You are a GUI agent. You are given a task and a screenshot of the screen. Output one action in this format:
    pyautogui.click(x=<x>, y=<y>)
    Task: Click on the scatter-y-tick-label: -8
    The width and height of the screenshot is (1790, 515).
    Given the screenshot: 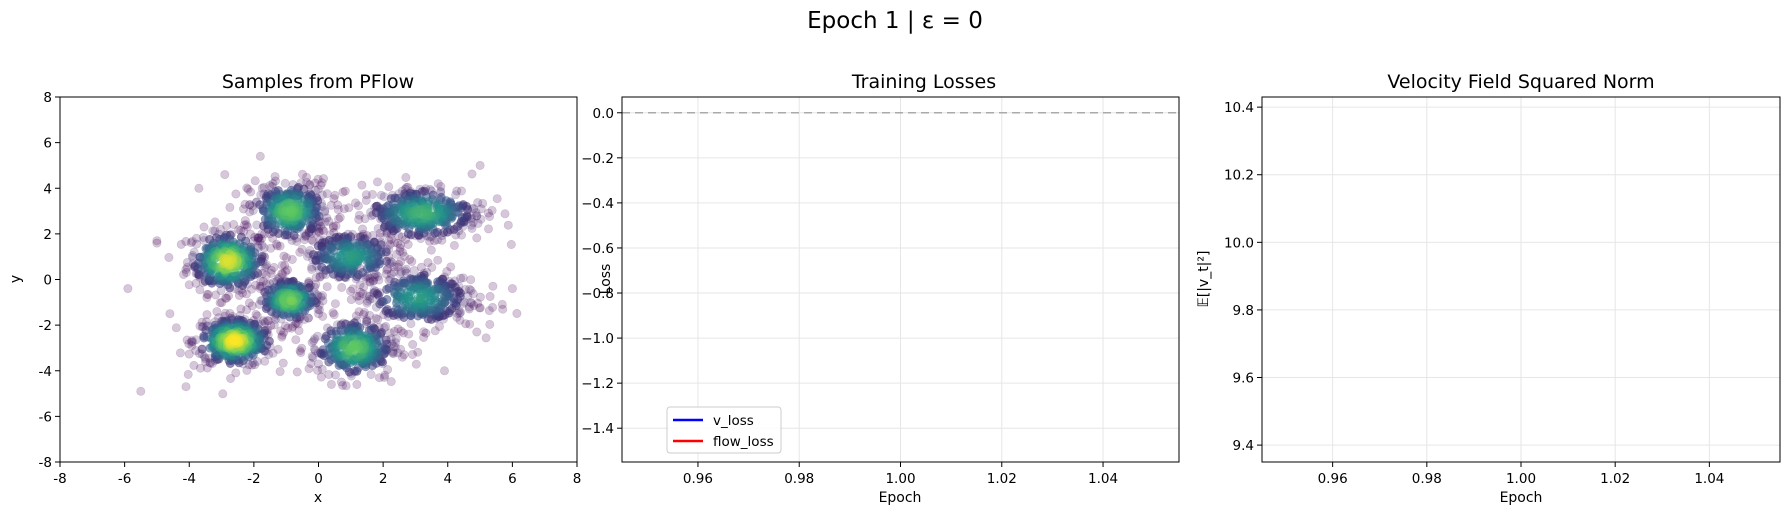 What is the action you would take?
    pyautogui.click(x=45, y=463)
    